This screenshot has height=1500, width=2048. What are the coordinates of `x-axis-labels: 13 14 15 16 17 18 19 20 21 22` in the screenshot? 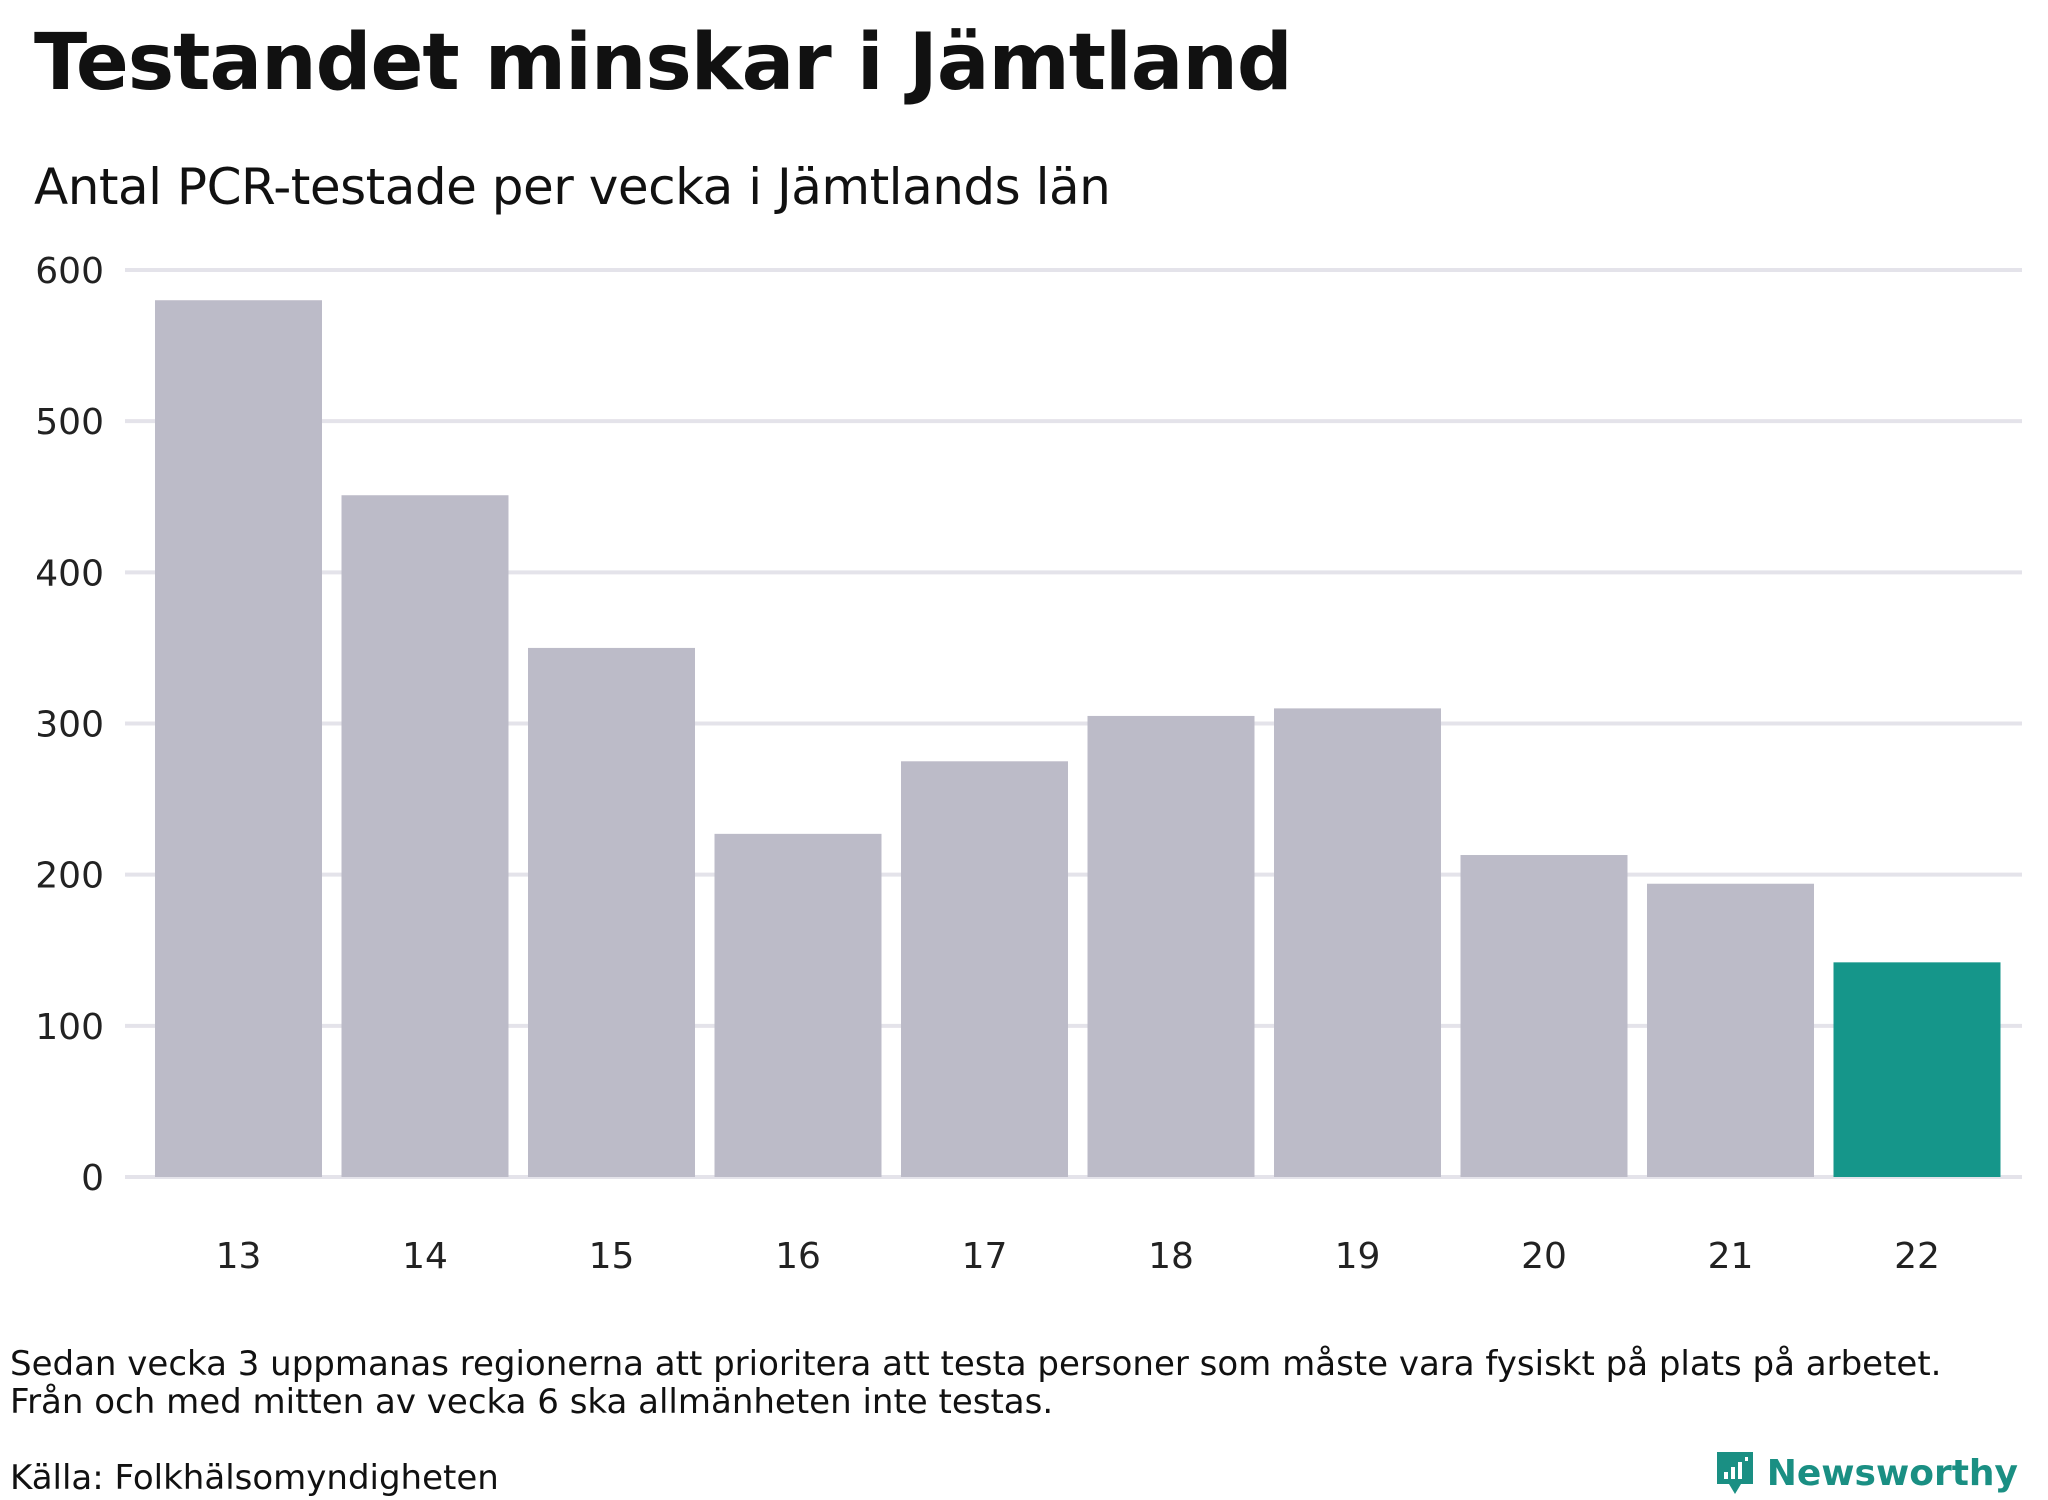 It's located at (1078, 1256).